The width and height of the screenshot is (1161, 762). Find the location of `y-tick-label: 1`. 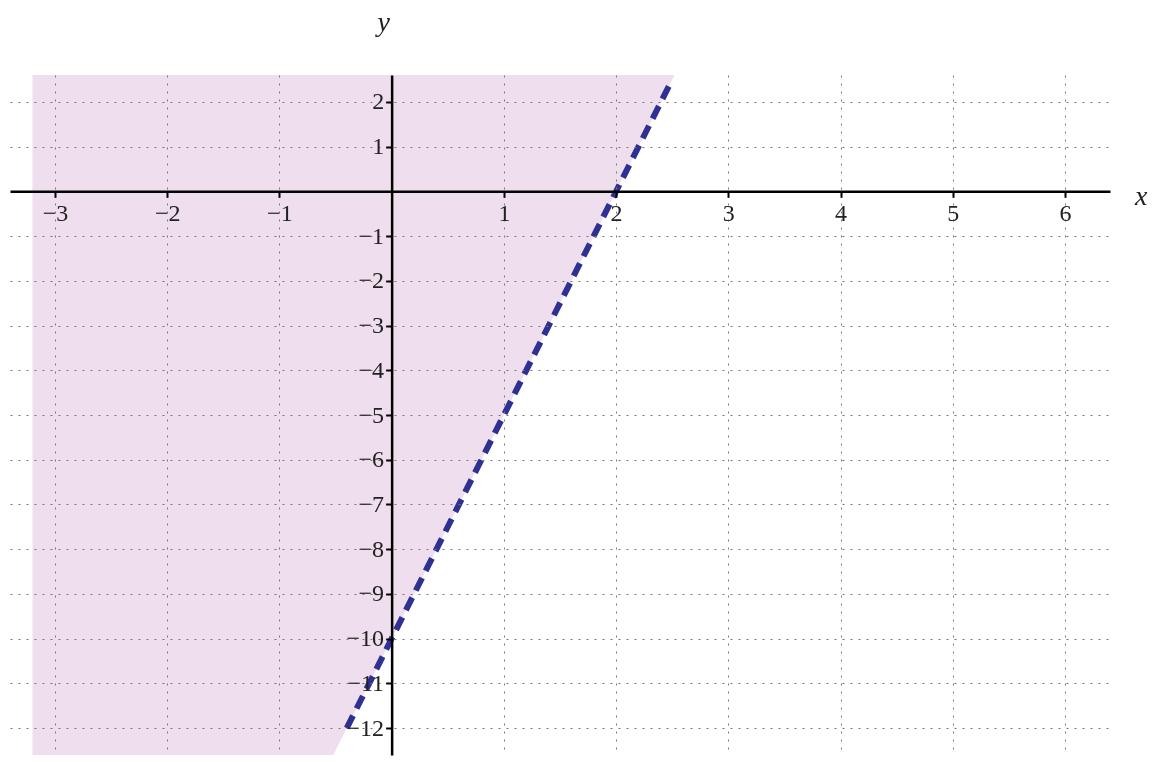

y-tick-label: 1 is located at coordinates (378, 146).